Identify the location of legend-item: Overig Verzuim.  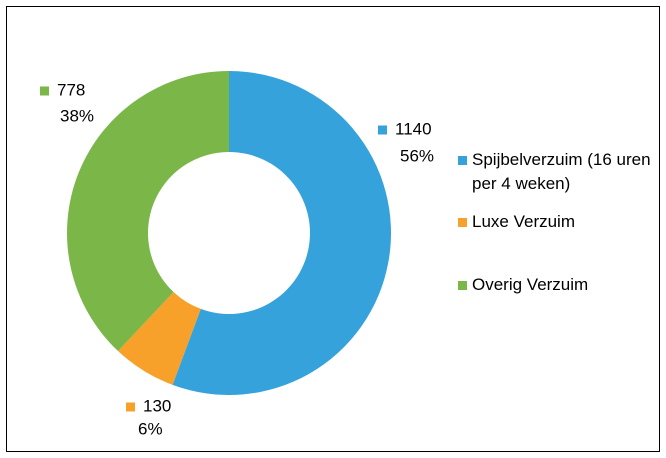
(558, 285).